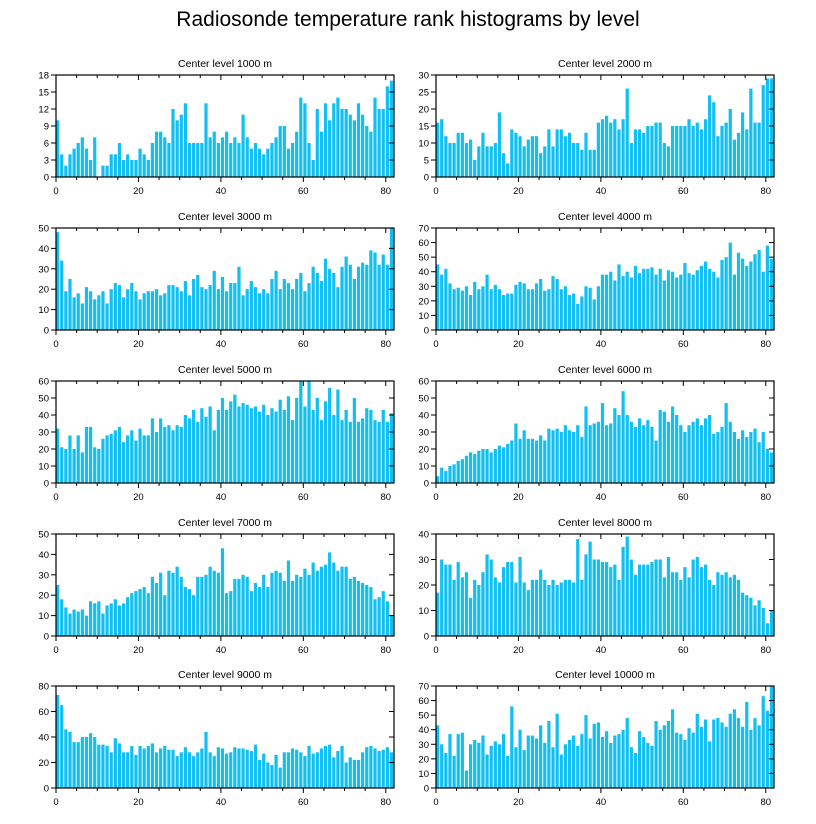  Describe the element at coordinates (423, 382) in the screenshot. I see `y-tick-label: 60` at that location.